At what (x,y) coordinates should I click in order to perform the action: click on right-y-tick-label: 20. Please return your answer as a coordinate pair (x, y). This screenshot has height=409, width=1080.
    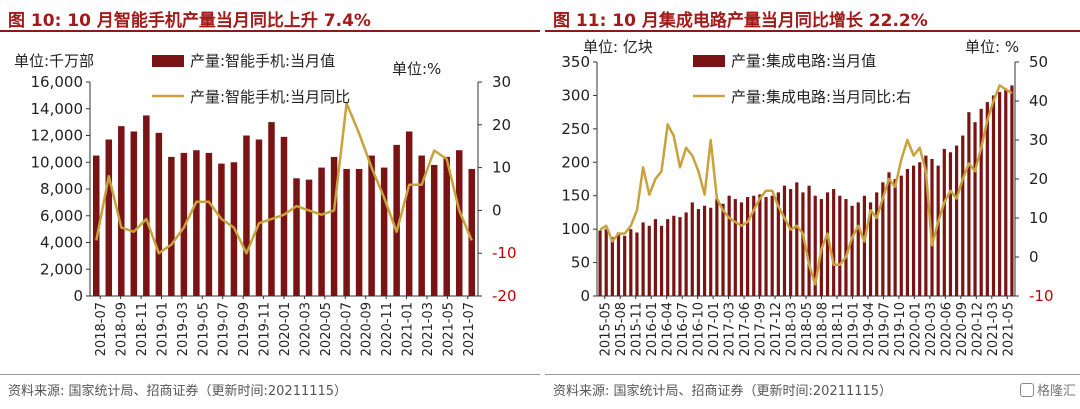
    Looking at the image, I should click on (501, 125).